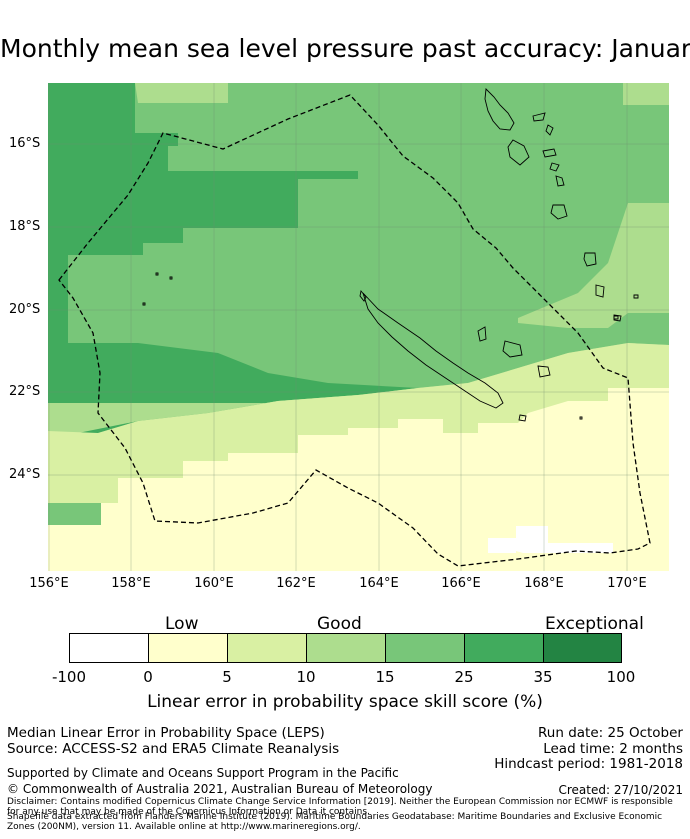  I want to click on lon-label: 158°E, so click(131, 583).